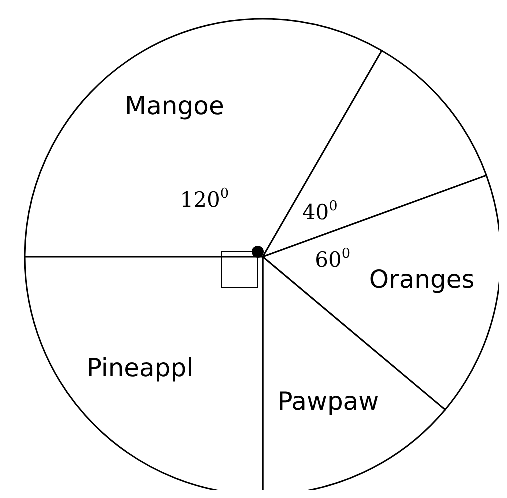 Image resolution: width=507 pixels, height=498 pixels. Describe the element at coordinates (333, 259) in the screenshot. I see `data-label: 60$^{0}$` at that location.